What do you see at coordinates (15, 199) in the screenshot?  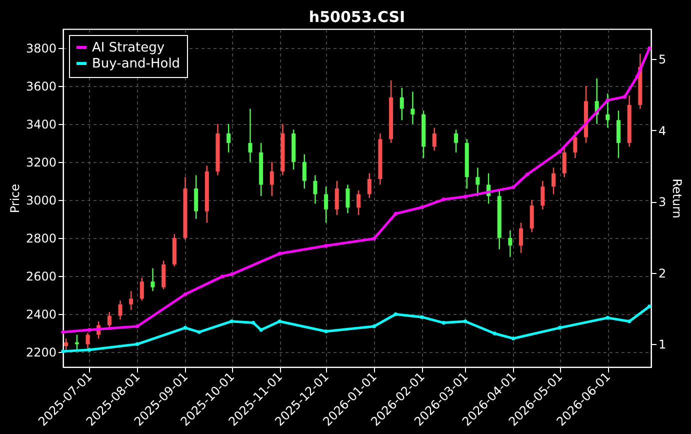 I see `y-axis-title: Price` at bounding box center [15, 199].